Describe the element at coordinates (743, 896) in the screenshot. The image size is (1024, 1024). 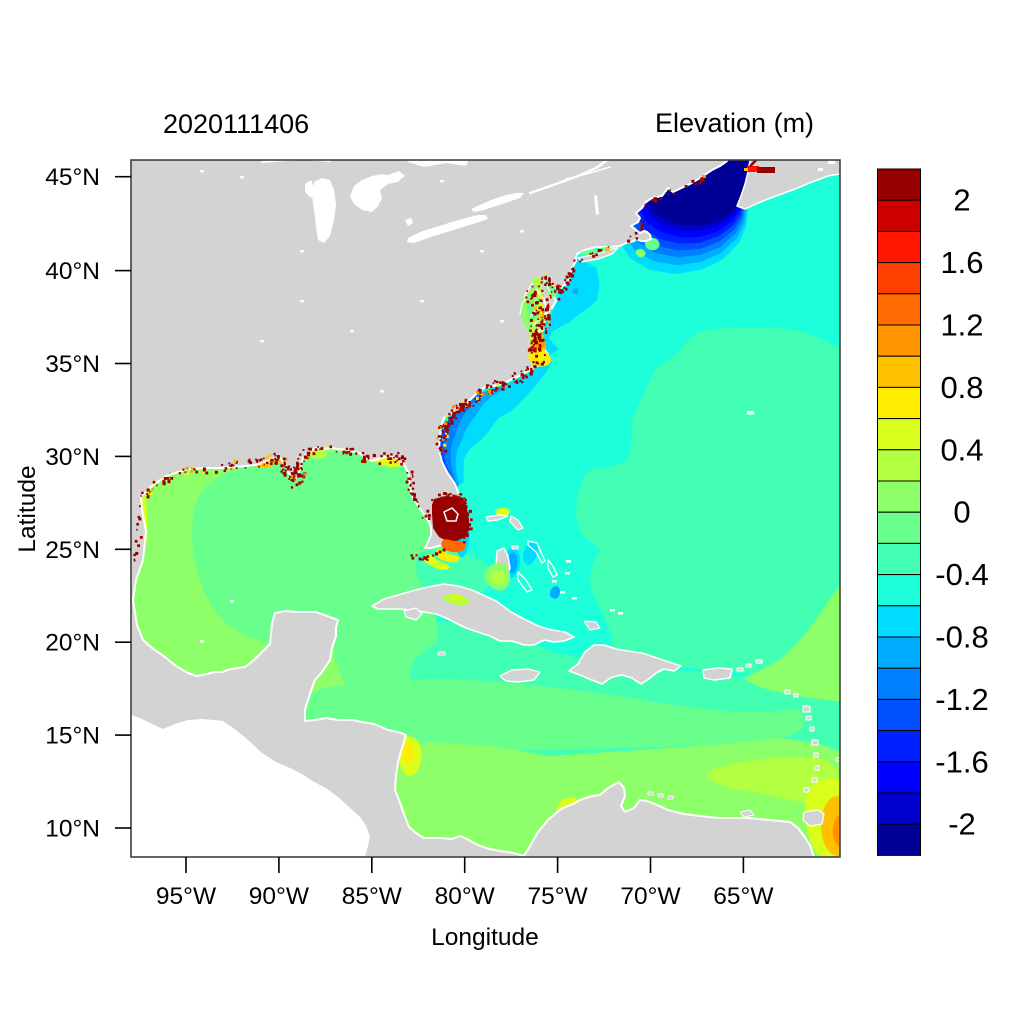
I see `svg-text: 65°W` at that location.